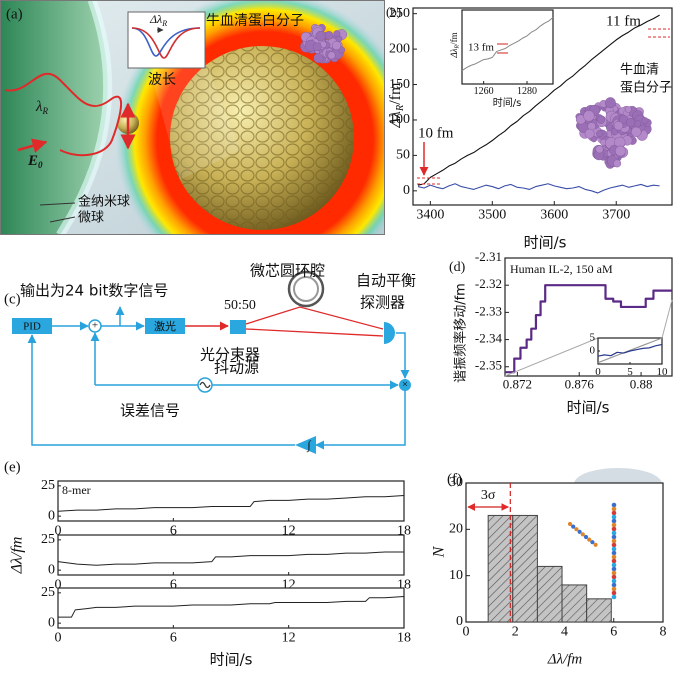 The width and height of the screenshot is (678, 674). I want to click on spectrum-before, so click(166, 42).